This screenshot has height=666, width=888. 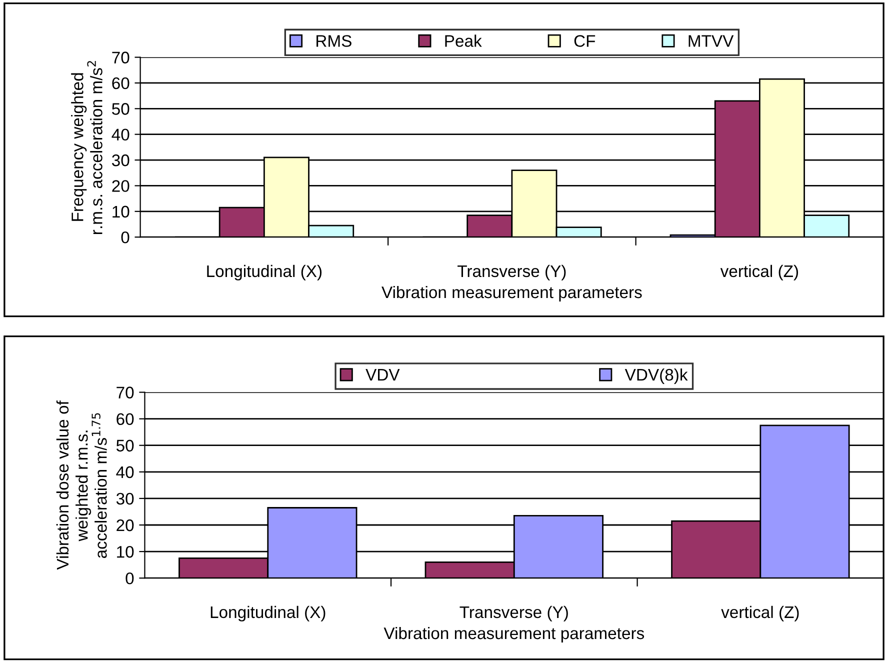 I want to click on legend-label: VDV, so click(x=383, y=375).